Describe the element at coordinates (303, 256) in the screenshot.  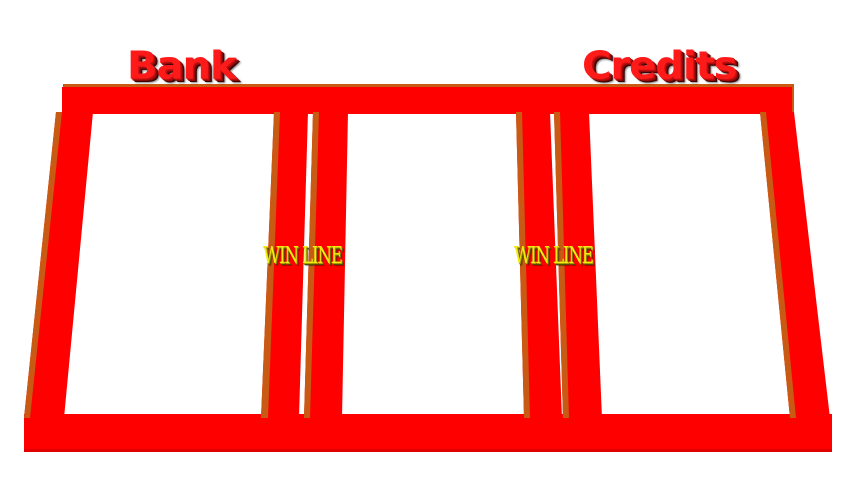
I see `win-line-marker-left: WIN LINE` at that location.